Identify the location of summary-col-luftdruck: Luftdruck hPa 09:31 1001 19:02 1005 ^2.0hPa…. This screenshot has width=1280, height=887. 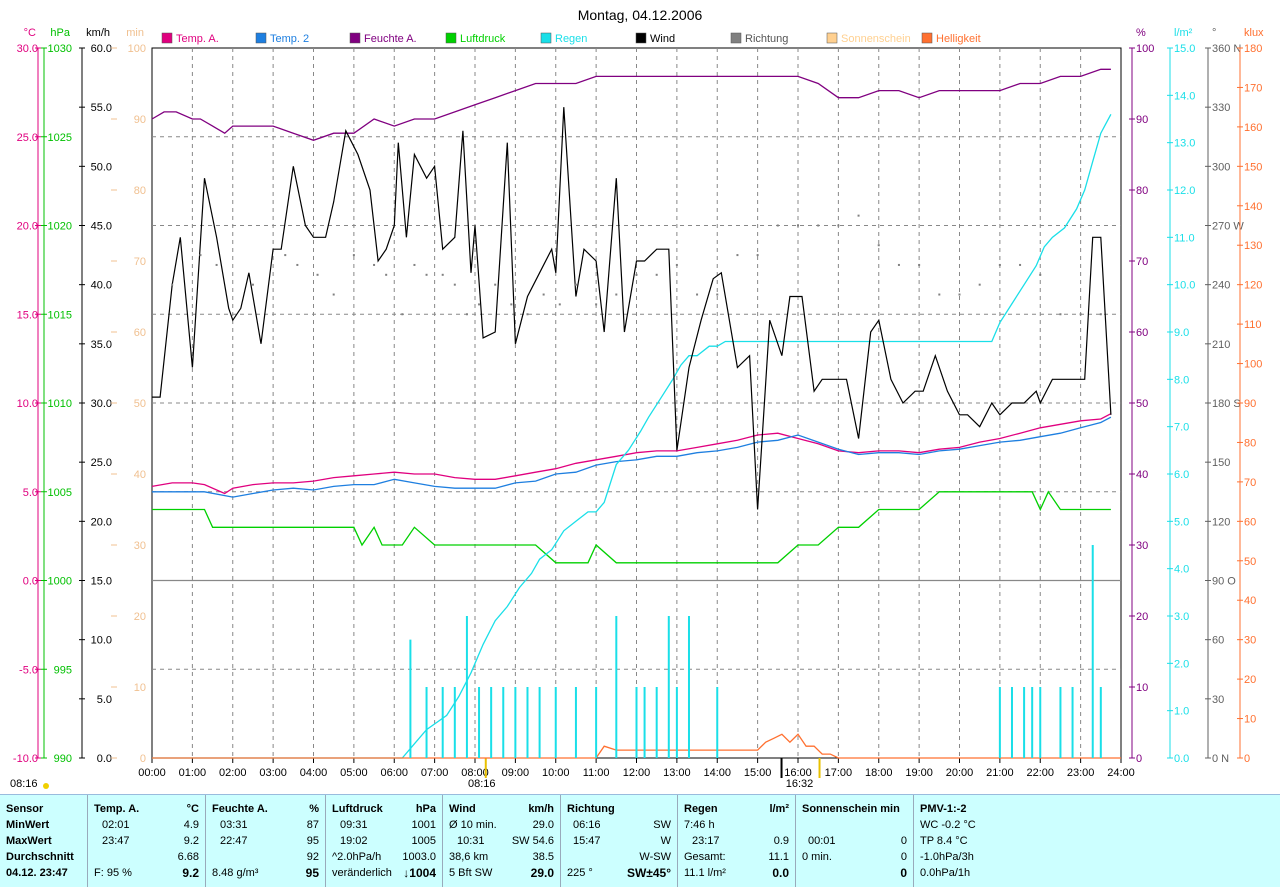
(383, 841).